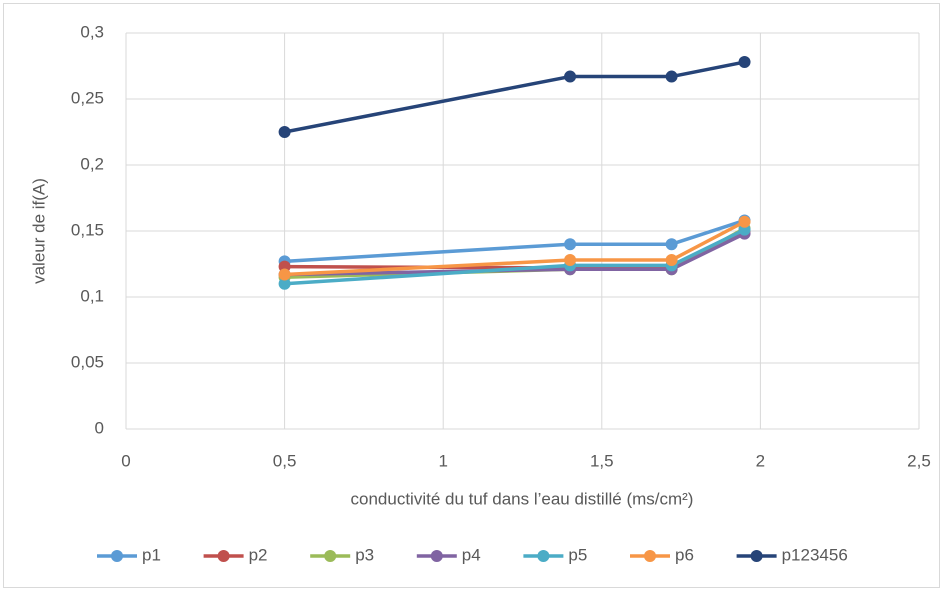 This screenshot has height=597, width=944. What do you see at coordinates (815, 554) in the screenshot?
I see `legend-label: p123456` at bounding box center [815, 554].